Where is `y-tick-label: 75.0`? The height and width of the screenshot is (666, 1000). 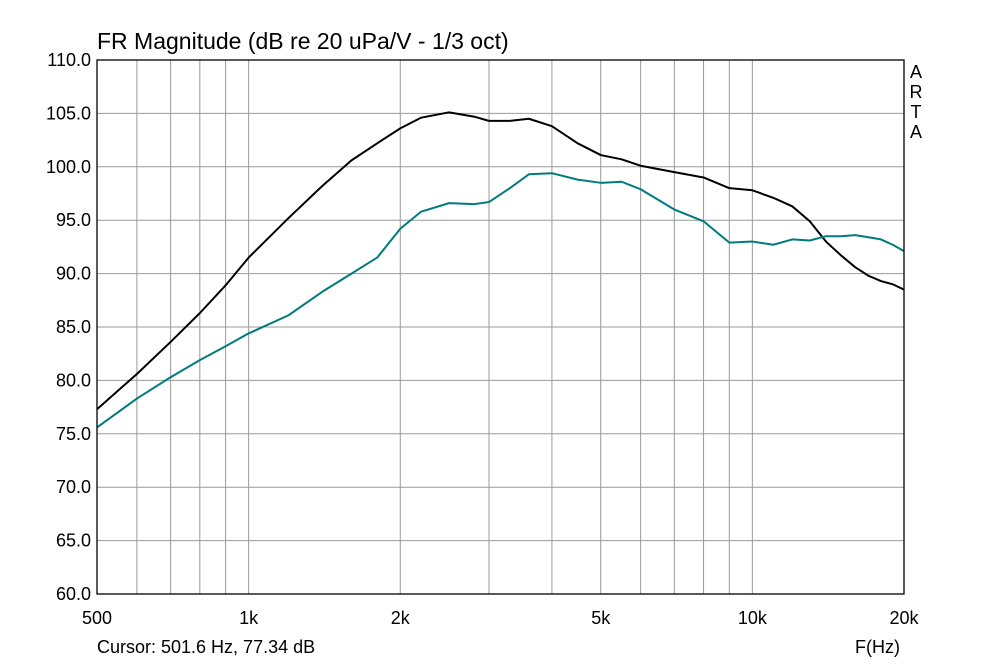 y-tick-label: 75.0 is located at coordinates (73, 434).